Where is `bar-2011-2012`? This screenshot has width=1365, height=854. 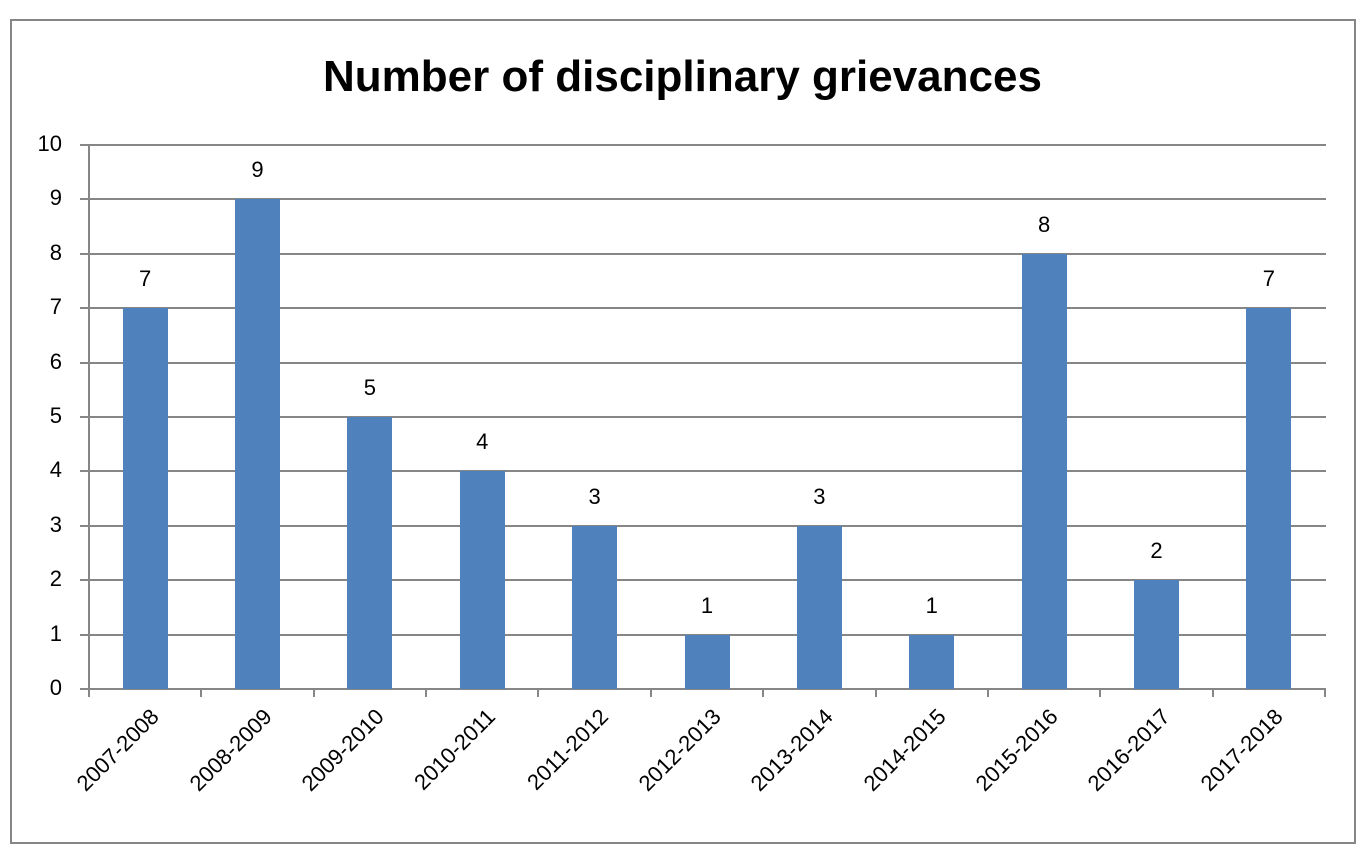
bar-2011-2012 is located at coordinates (595, 607).